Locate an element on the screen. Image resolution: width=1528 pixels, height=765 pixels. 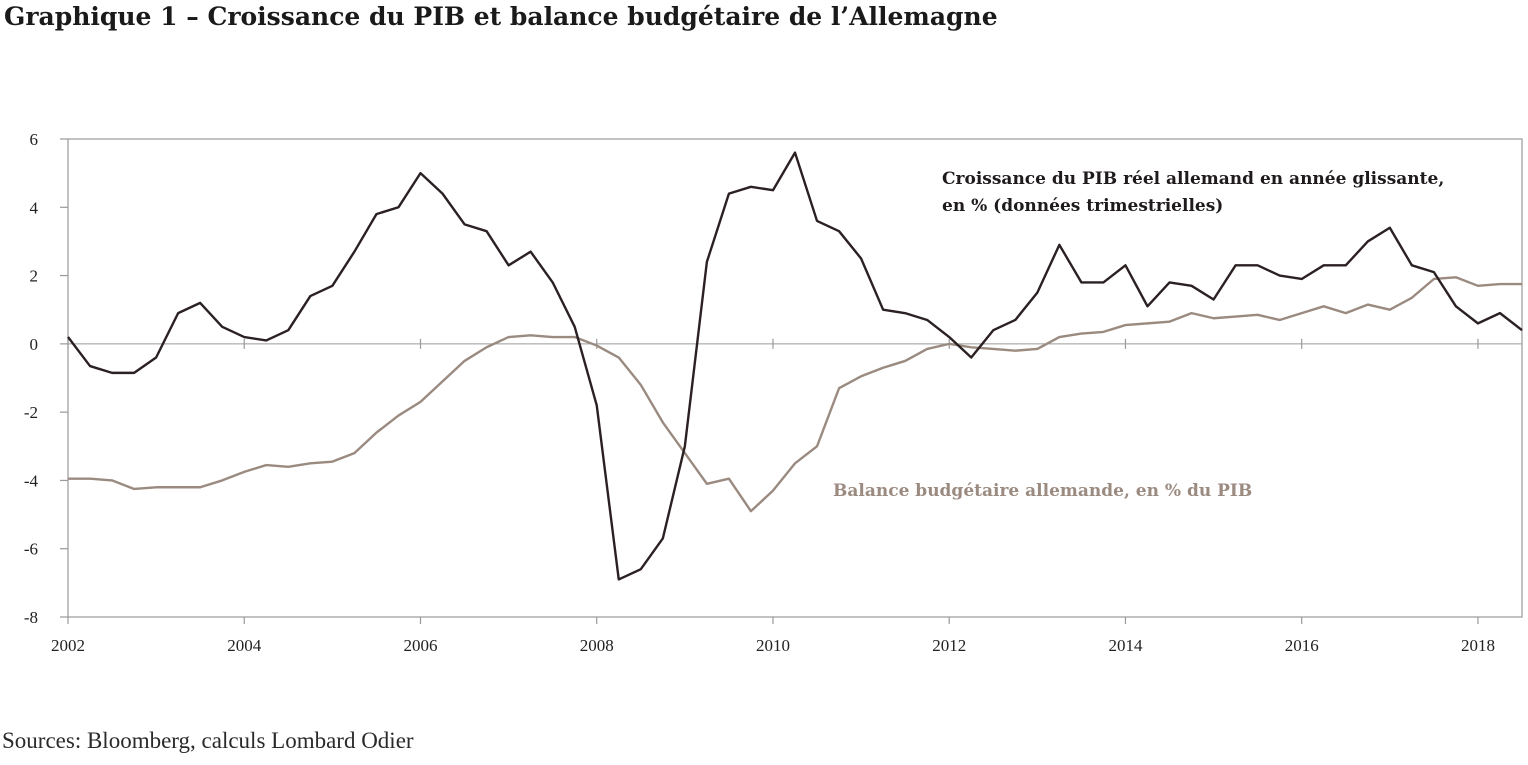
x-tick-label: 2018 is located at coordinates (1478, 645).